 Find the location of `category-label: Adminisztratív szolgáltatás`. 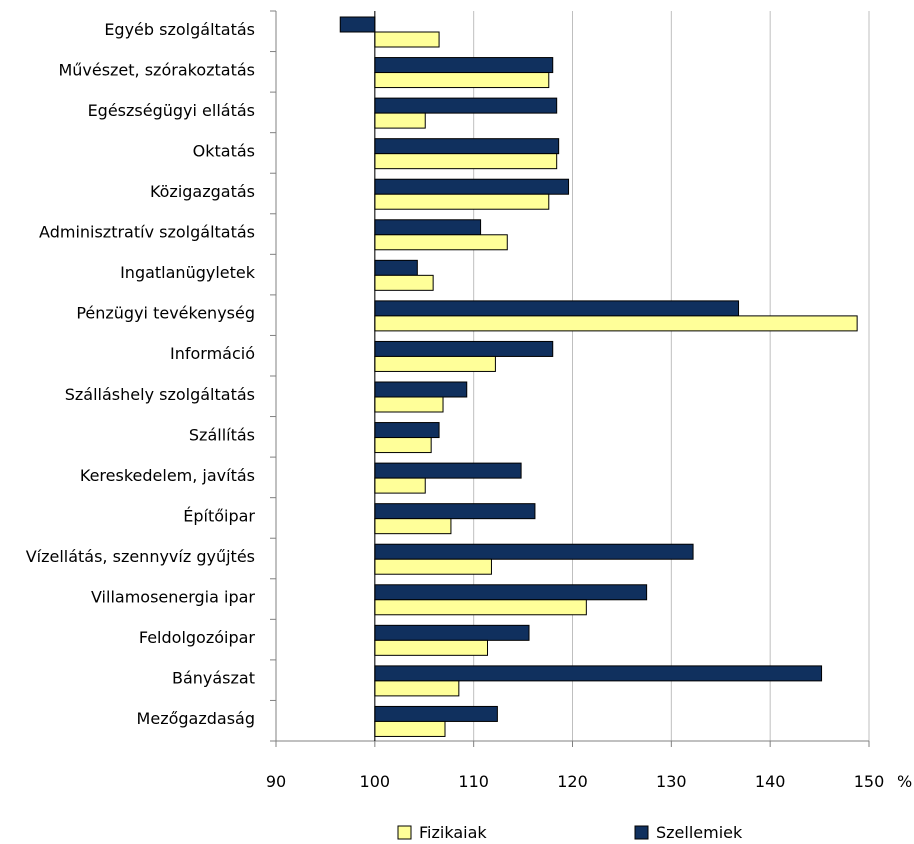

category-label: Adminisztratív szolgáltatás is located at coordinates (147, 232).